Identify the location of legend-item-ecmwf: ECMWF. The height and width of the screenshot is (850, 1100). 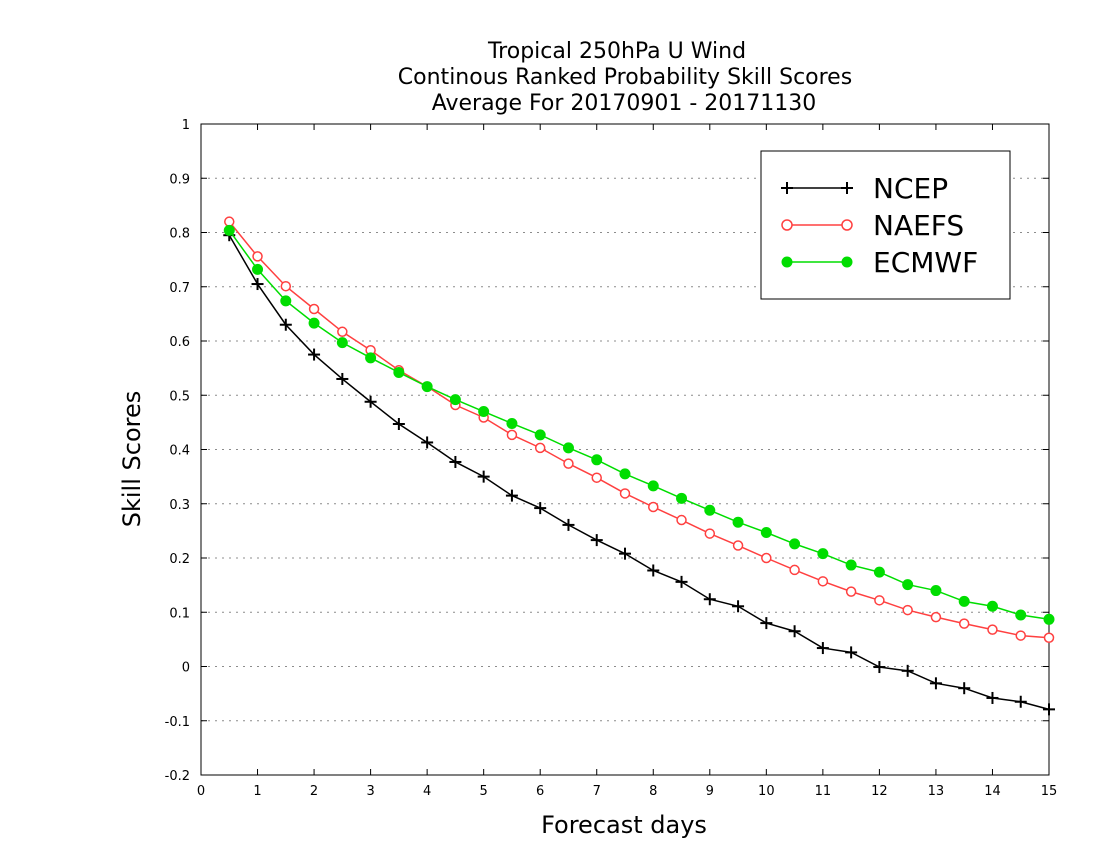
(879, 262).